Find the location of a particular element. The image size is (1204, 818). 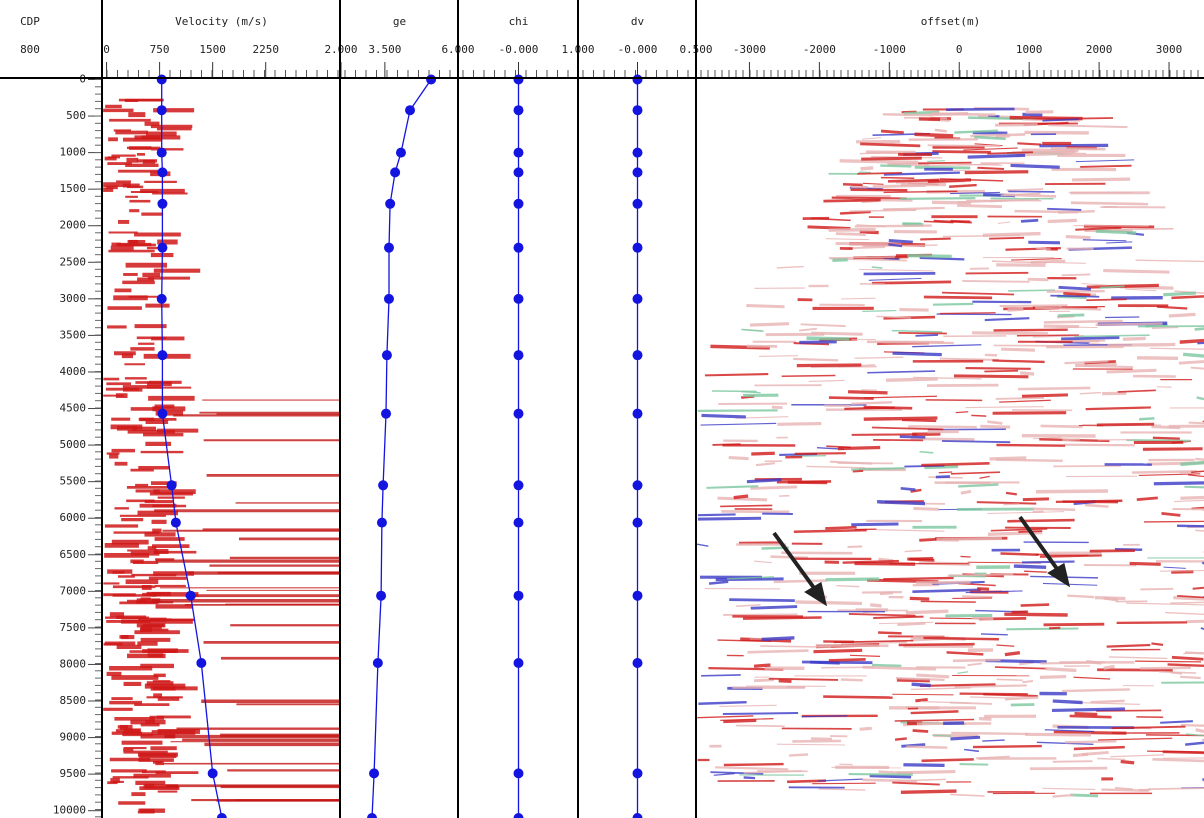

y-tick-label: 3500 is located at coordinates (73, 334).